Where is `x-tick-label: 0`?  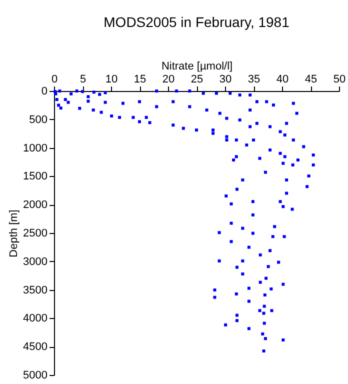 x-tick-label: 0 is located at coordinates (54, 80).